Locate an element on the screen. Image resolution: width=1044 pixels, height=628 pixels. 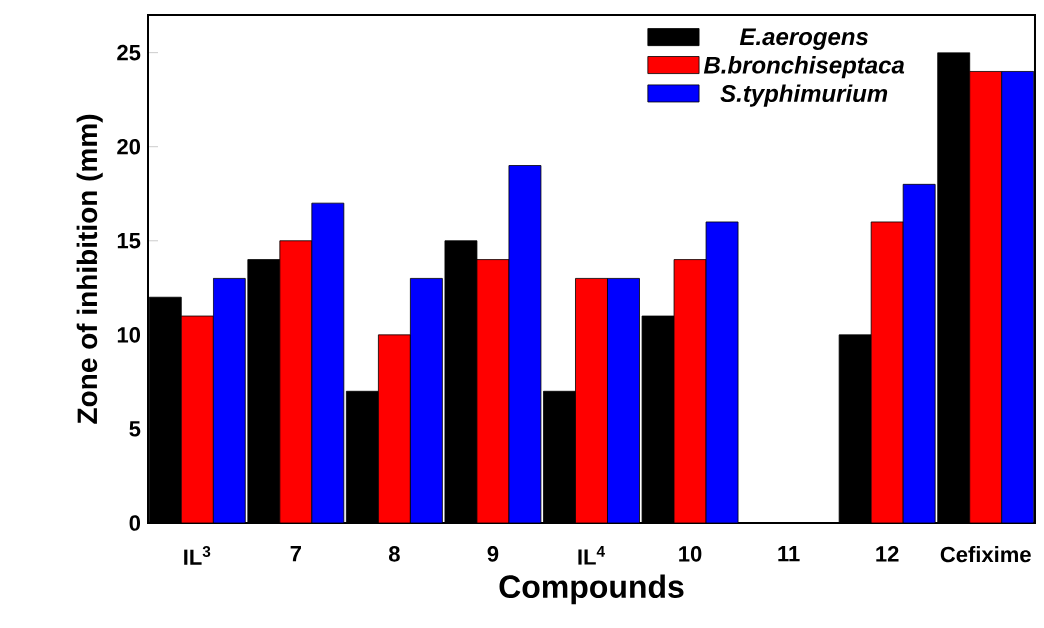
y-tick-label: 0 is located at coordinates (135, 523).